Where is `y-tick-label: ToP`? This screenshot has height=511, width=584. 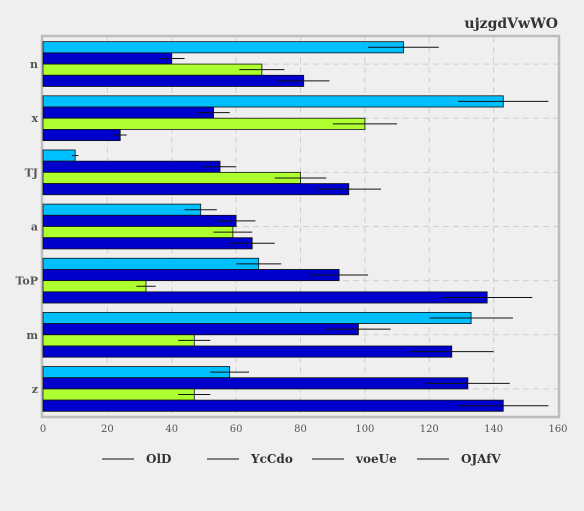 y-tick-label: ToP is located at coordinates (26, 281).